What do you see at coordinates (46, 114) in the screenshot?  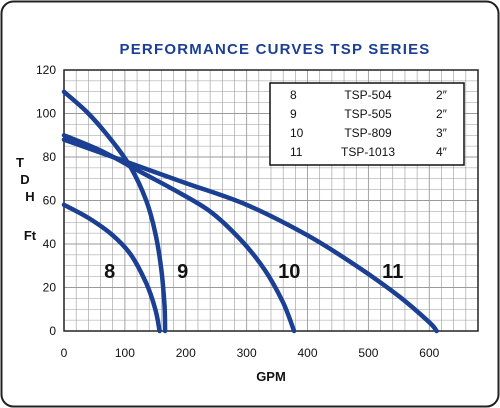 I see `y-tick-label: 100` at bounding box center [46, 114].